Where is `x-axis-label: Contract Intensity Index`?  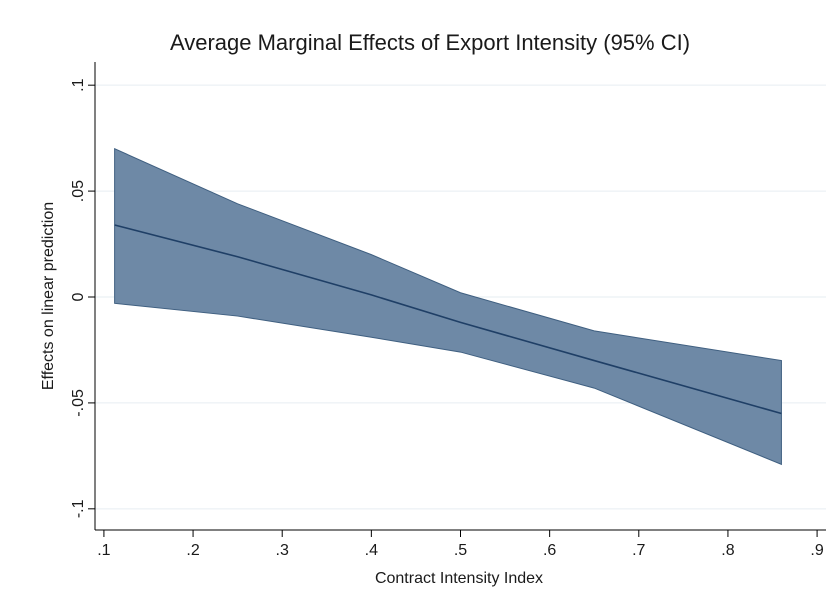
x-axis-label: Contract Intensity Index is located at coordinates (459, 578).